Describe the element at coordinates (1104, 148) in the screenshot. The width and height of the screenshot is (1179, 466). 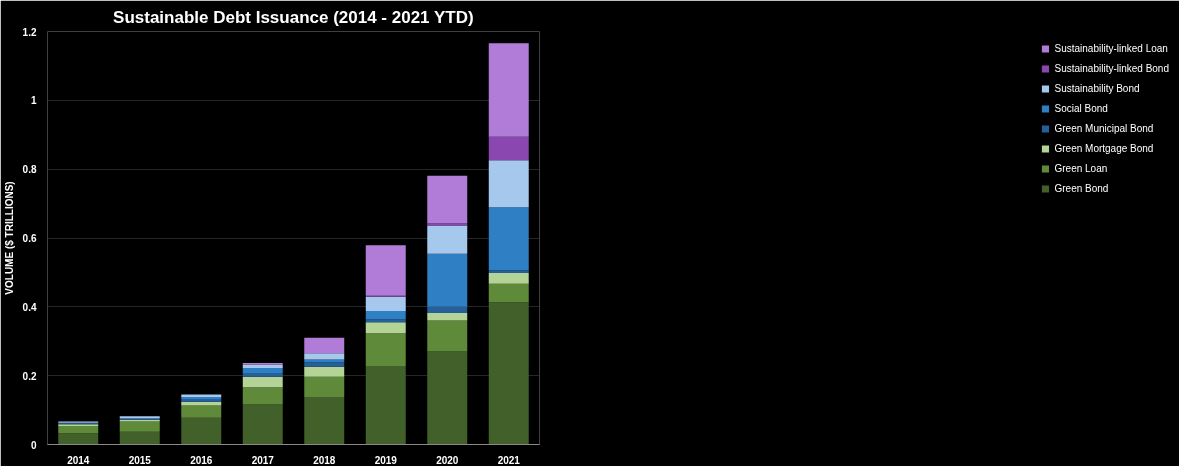
I see `legend-label: Green Mortgage Bond` at that location.